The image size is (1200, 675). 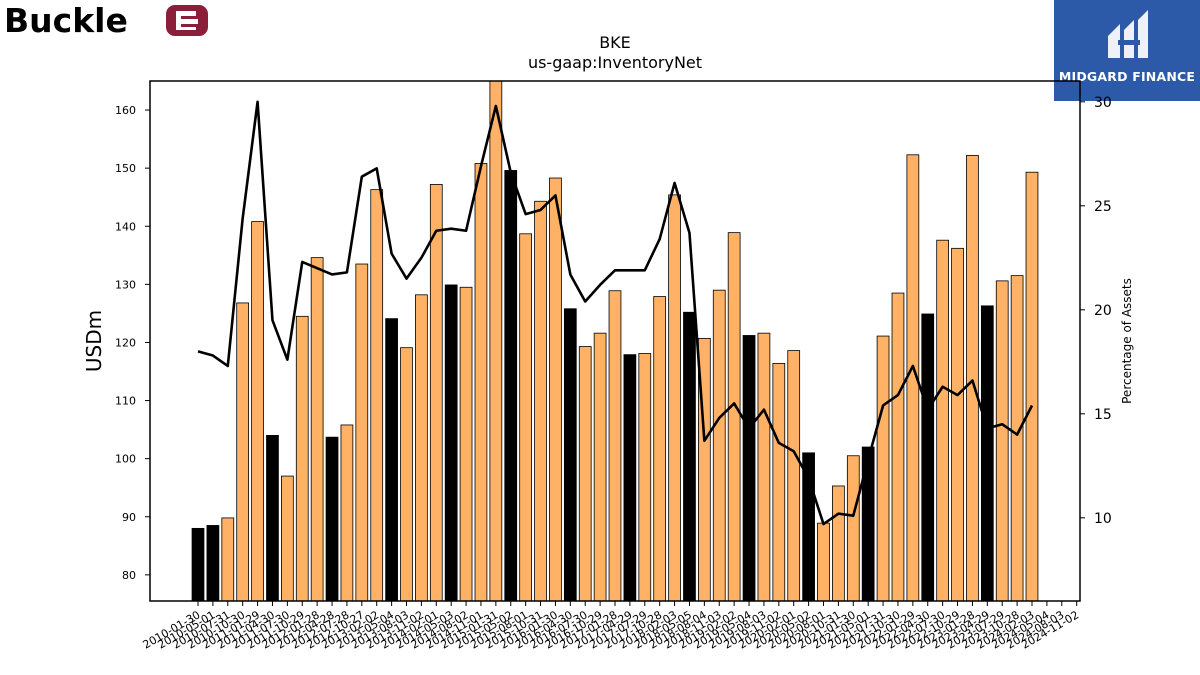 I want to click on y-axis-right: 10 15 20 25 30, so click(x=1096, y=311).